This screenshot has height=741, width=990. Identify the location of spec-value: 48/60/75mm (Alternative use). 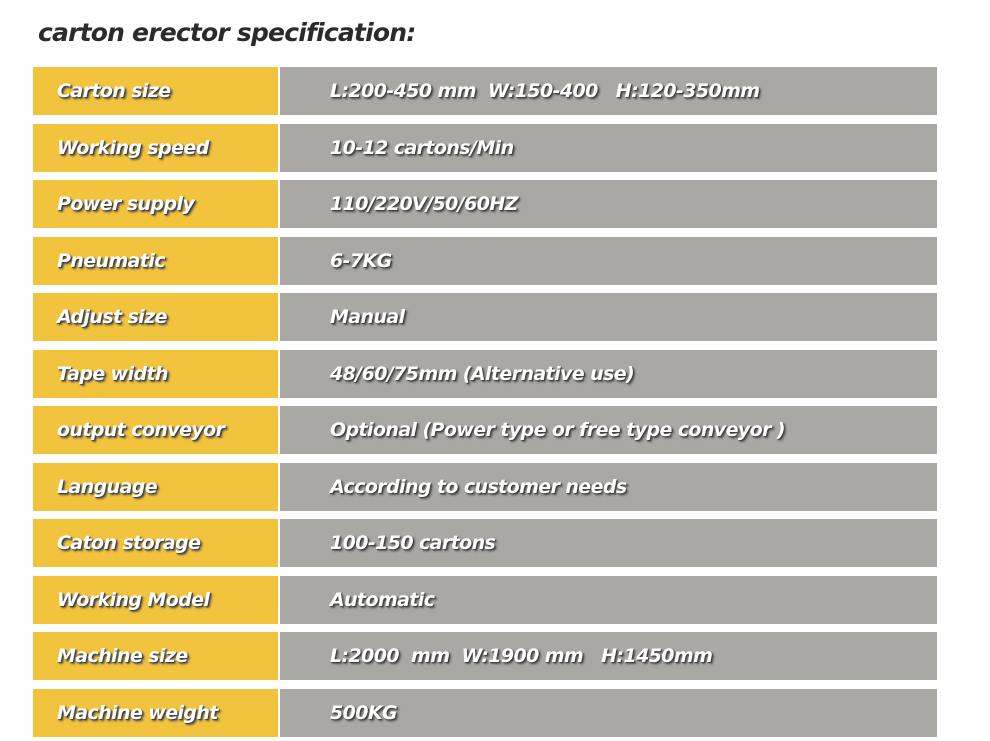
(608, 373).